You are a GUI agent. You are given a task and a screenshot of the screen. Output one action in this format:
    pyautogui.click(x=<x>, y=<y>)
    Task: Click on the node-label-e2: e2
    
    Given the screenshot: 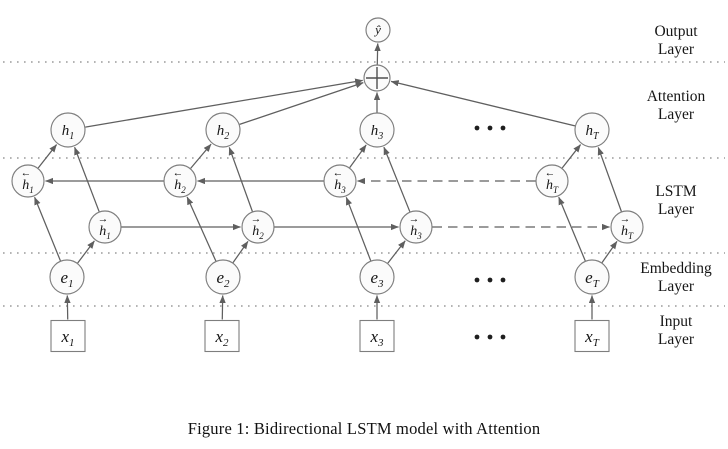 What is the action you would take?
    pyautogui.click(x=223, y=279)
    